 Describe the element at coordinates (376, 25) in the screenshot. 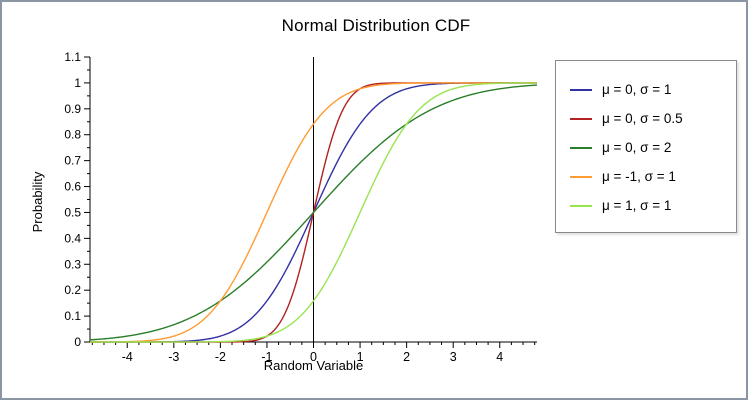

I see `chart-title: Normal Distribution CDF` at that location.